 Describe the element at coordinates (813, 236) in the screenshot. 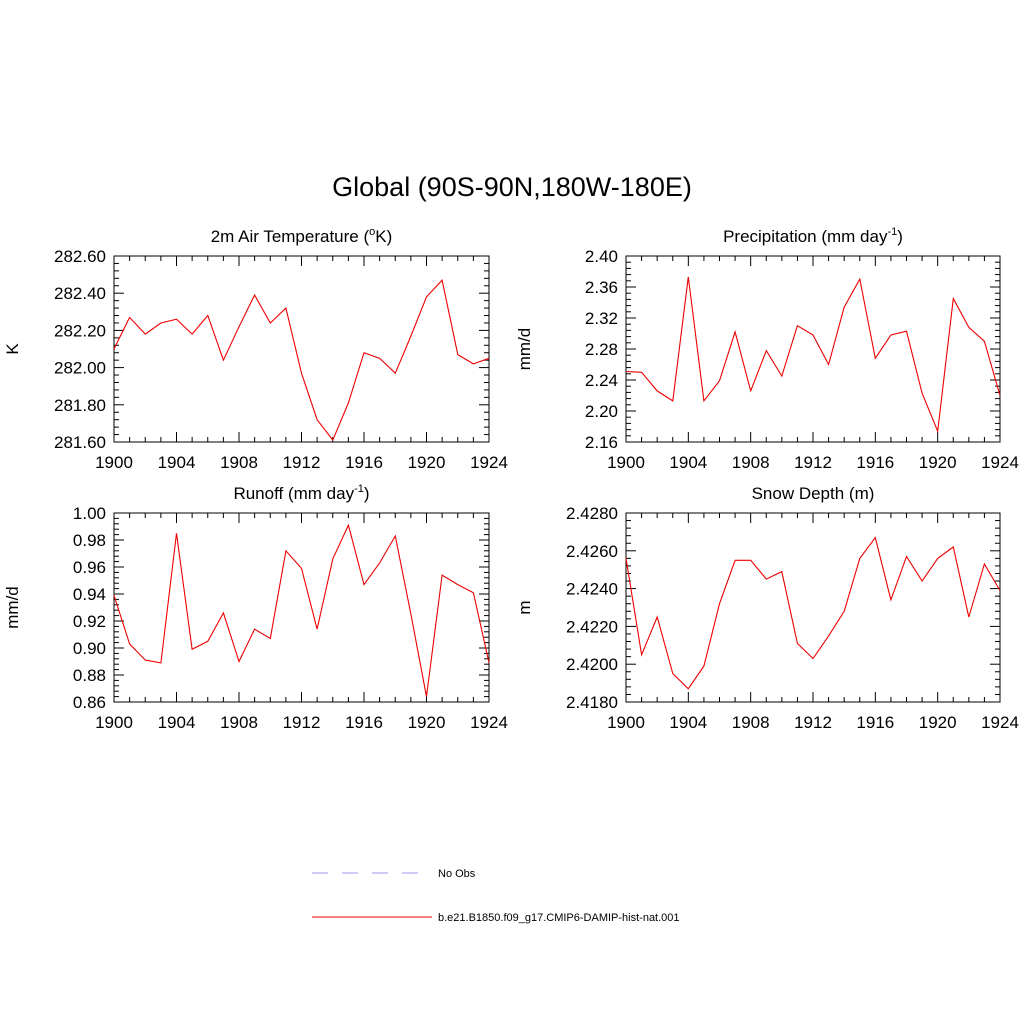

I see `panel-title: Precipitation (mm day-1)` at that location.